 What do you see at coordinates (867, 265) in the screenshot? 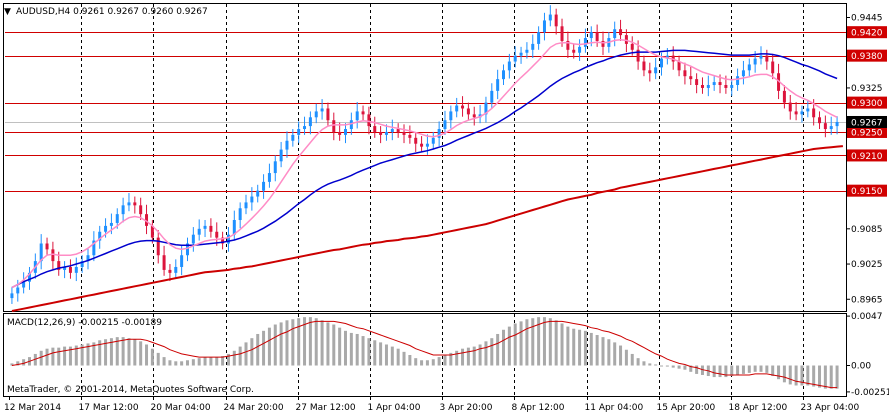
I see `y-tick-label: 0.9025` at bounding box center [867, 265].